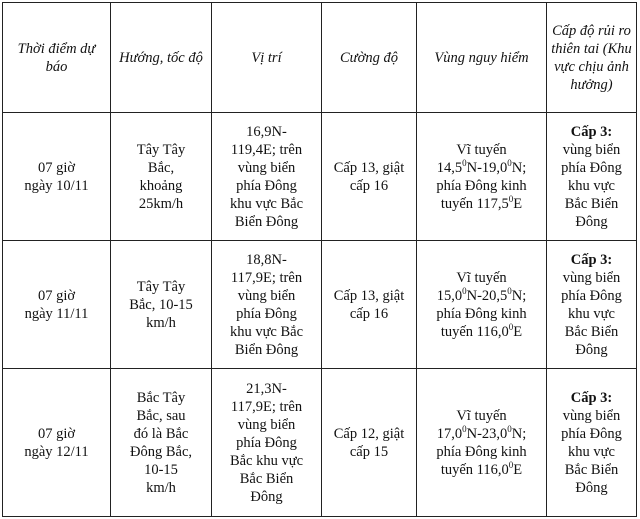 Image resolution: width=640 pixels, height=519 pixels. What do you see at coordinates (56, 442) in the screenshot?
I see `forecast-time-cell: 07 giờ ngày 12/11` at bounding box center [56, 442].